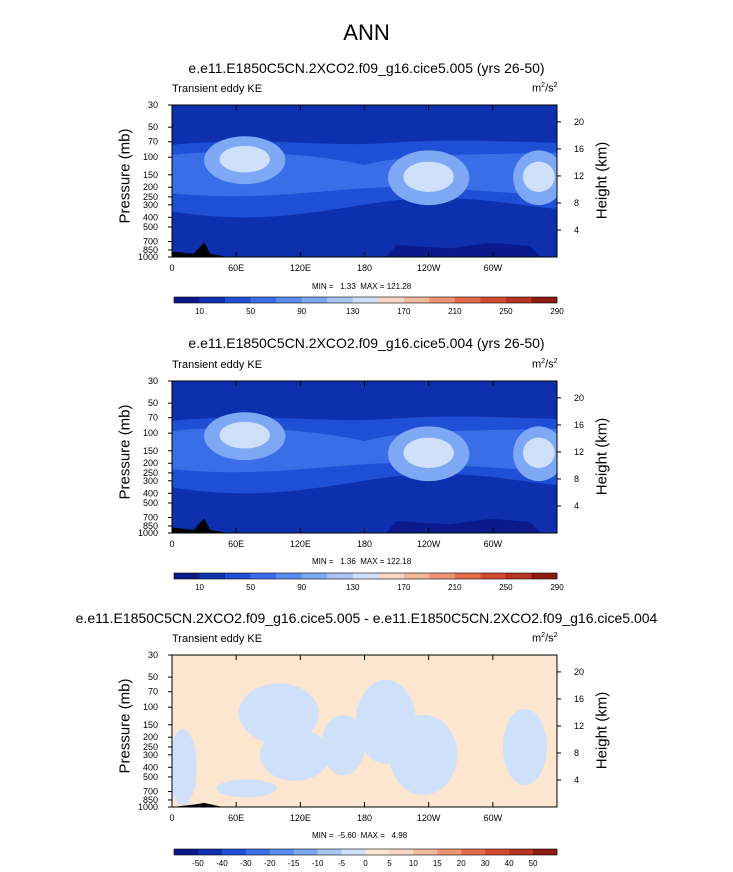 The height and width of the screenshot is (872, 733). Describe the element at coordinates (463, 525) in the screenshot. I see `low-level-band` at that location.